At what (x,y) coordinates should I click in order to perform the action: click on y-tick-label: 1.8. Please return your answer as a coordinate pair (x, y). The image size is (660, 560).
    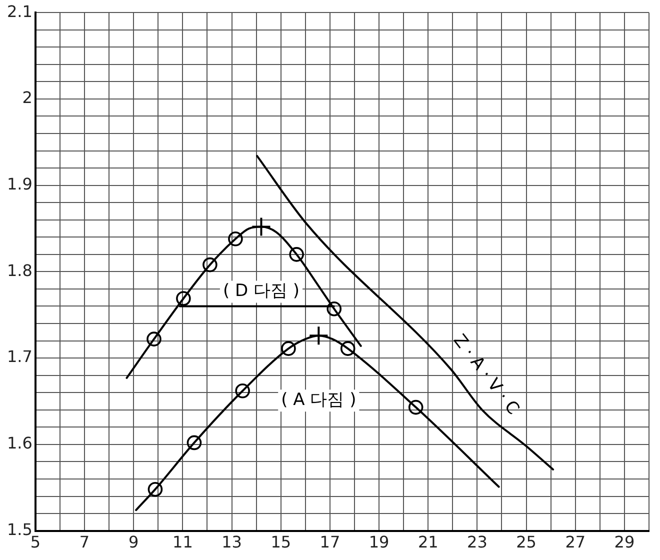
    Looking at the image, I should click on (19, 270).